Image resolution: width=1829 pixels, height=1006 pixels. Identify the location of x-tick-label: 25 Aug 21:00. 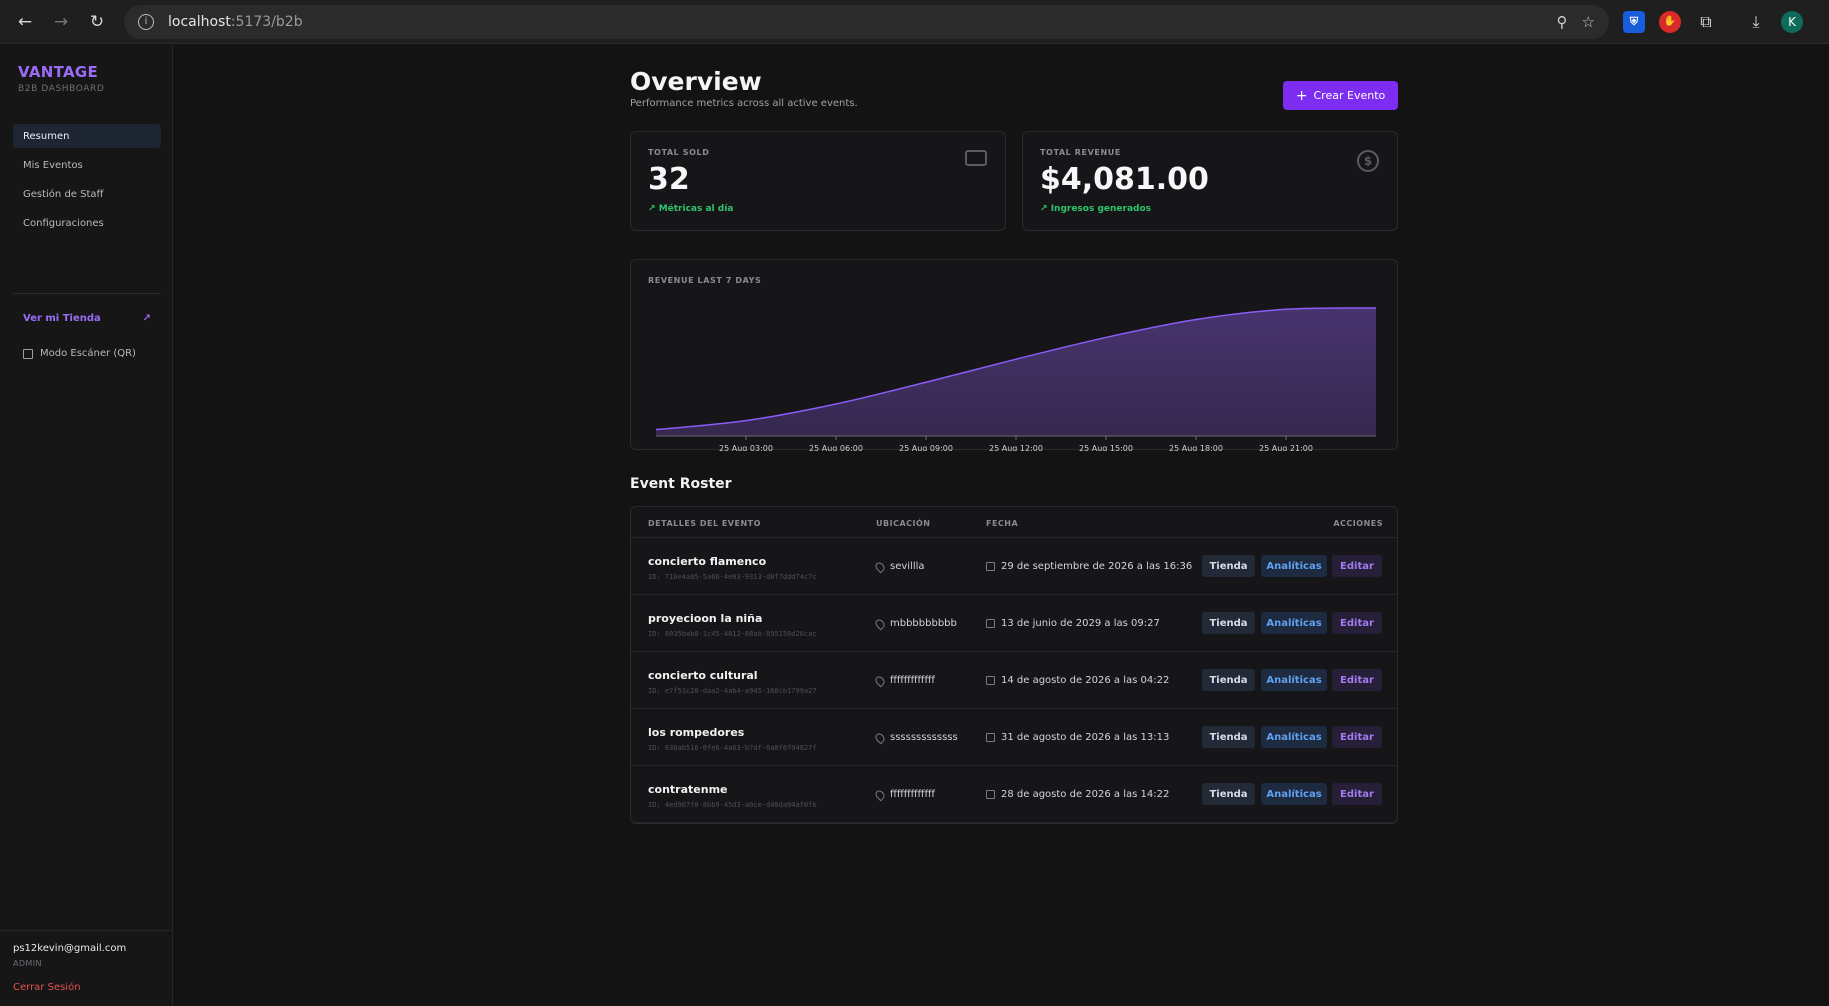
(1286, 447).